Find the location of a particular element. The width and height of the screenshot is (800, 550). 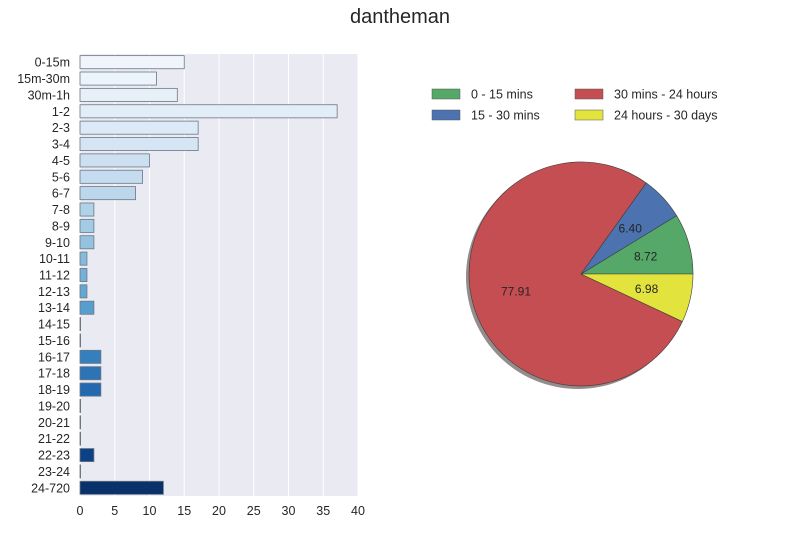

y-tick-label: 18-19 is located at coordinates (54, 390).